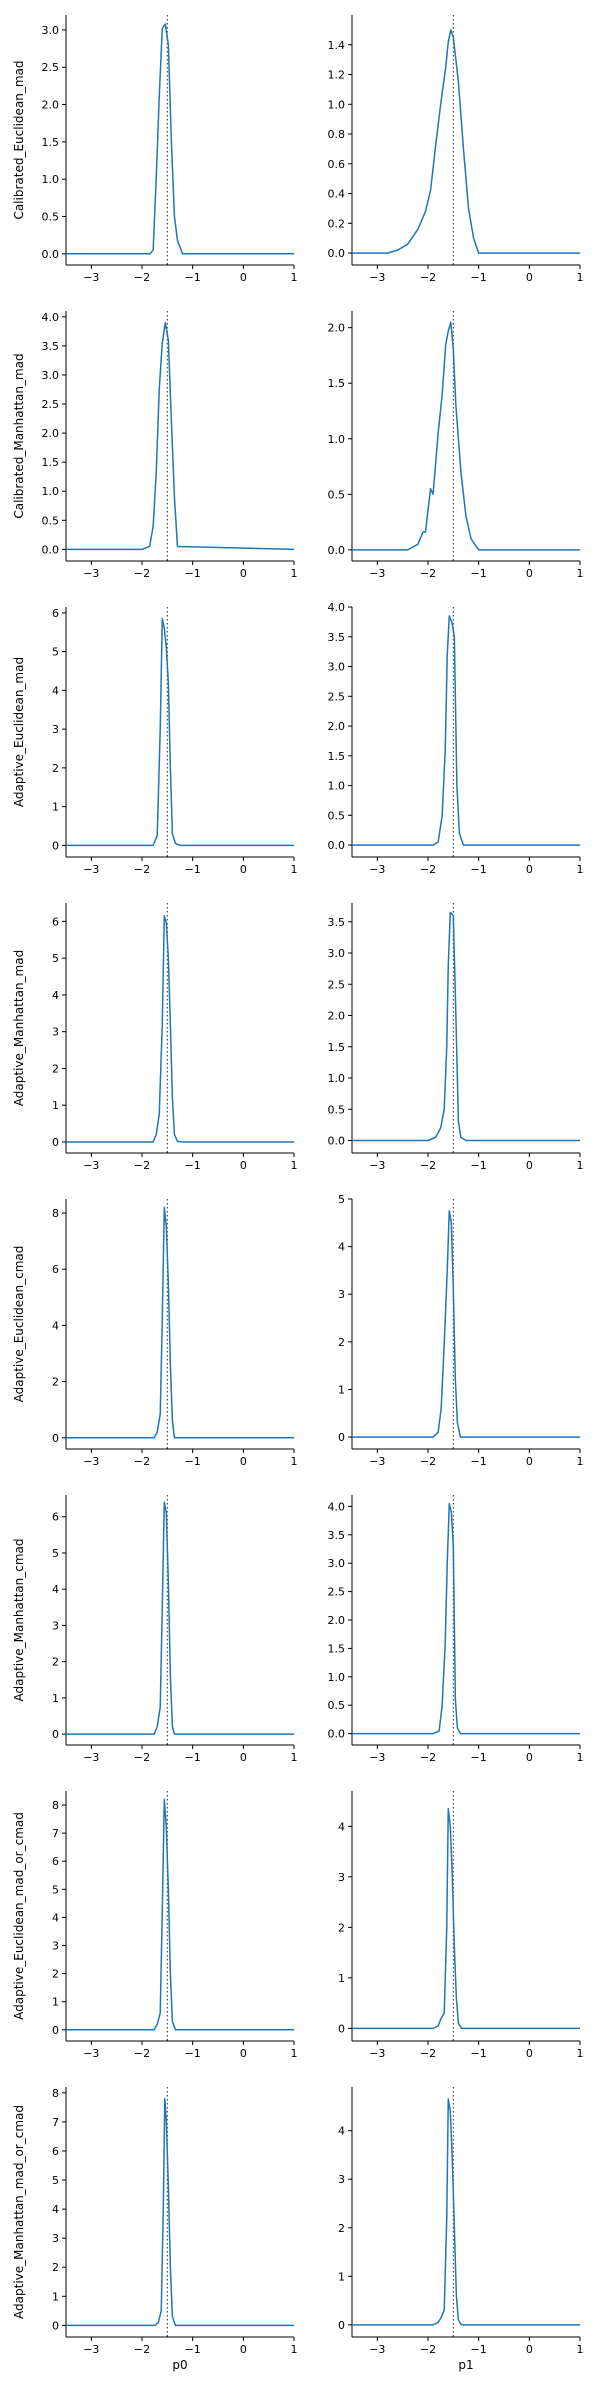 The height and width of the screenshot is (2400, 600). What do you see at coordinates (19, 139) in the screenshot?
I see `y-axis-label: Calibrated_Euclidean_mad` at bounding box center [19, 139].